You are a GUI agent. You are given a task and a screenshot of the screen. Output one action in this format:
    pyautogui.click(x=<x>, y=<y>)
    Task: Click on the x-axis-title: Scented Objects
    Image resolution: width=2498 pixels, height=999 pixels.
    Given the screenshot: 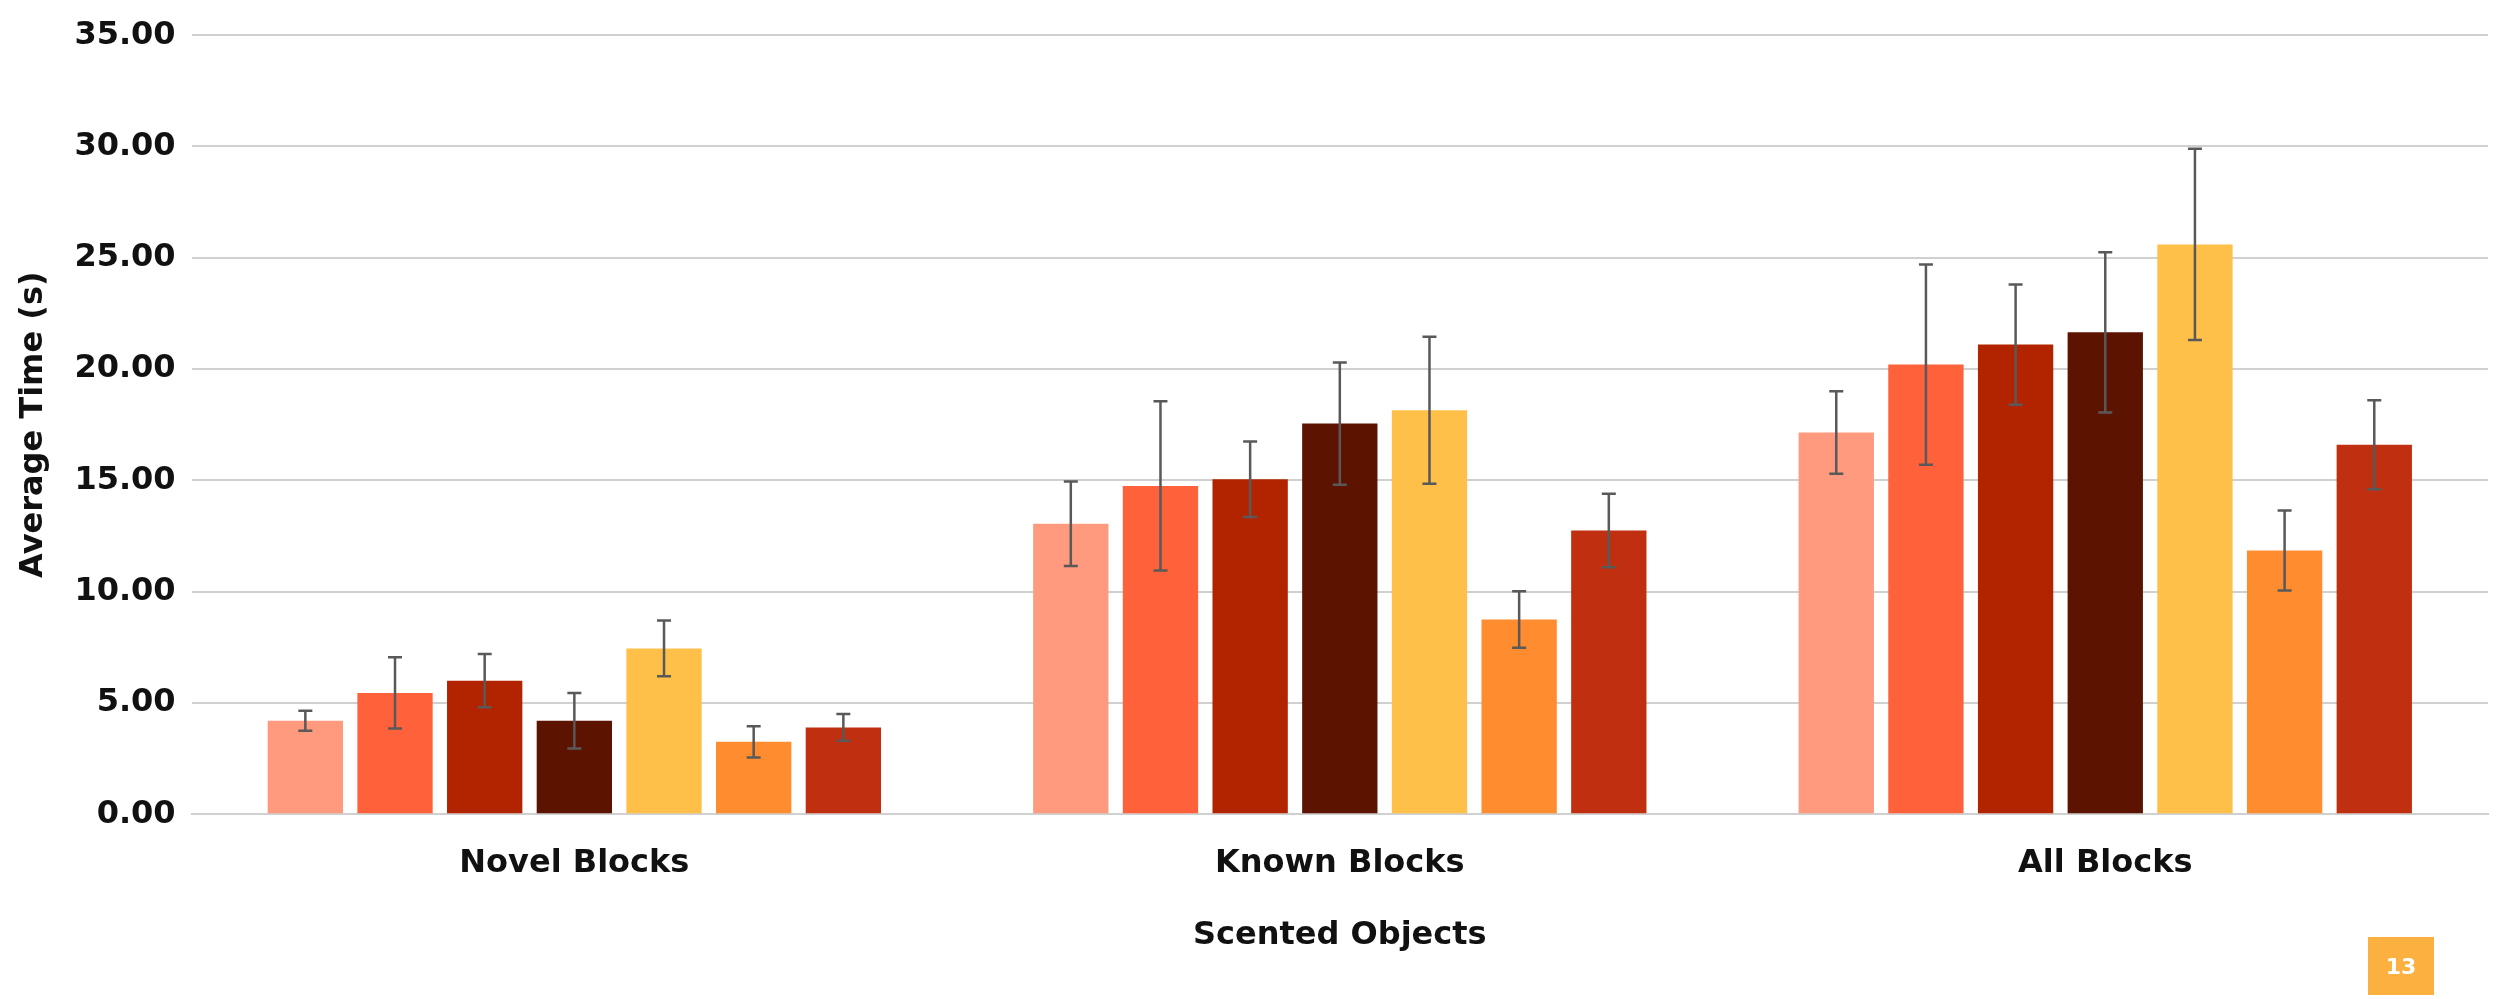 What is the action you would take?
    pyautogui.click(x=1339, y=933)
    